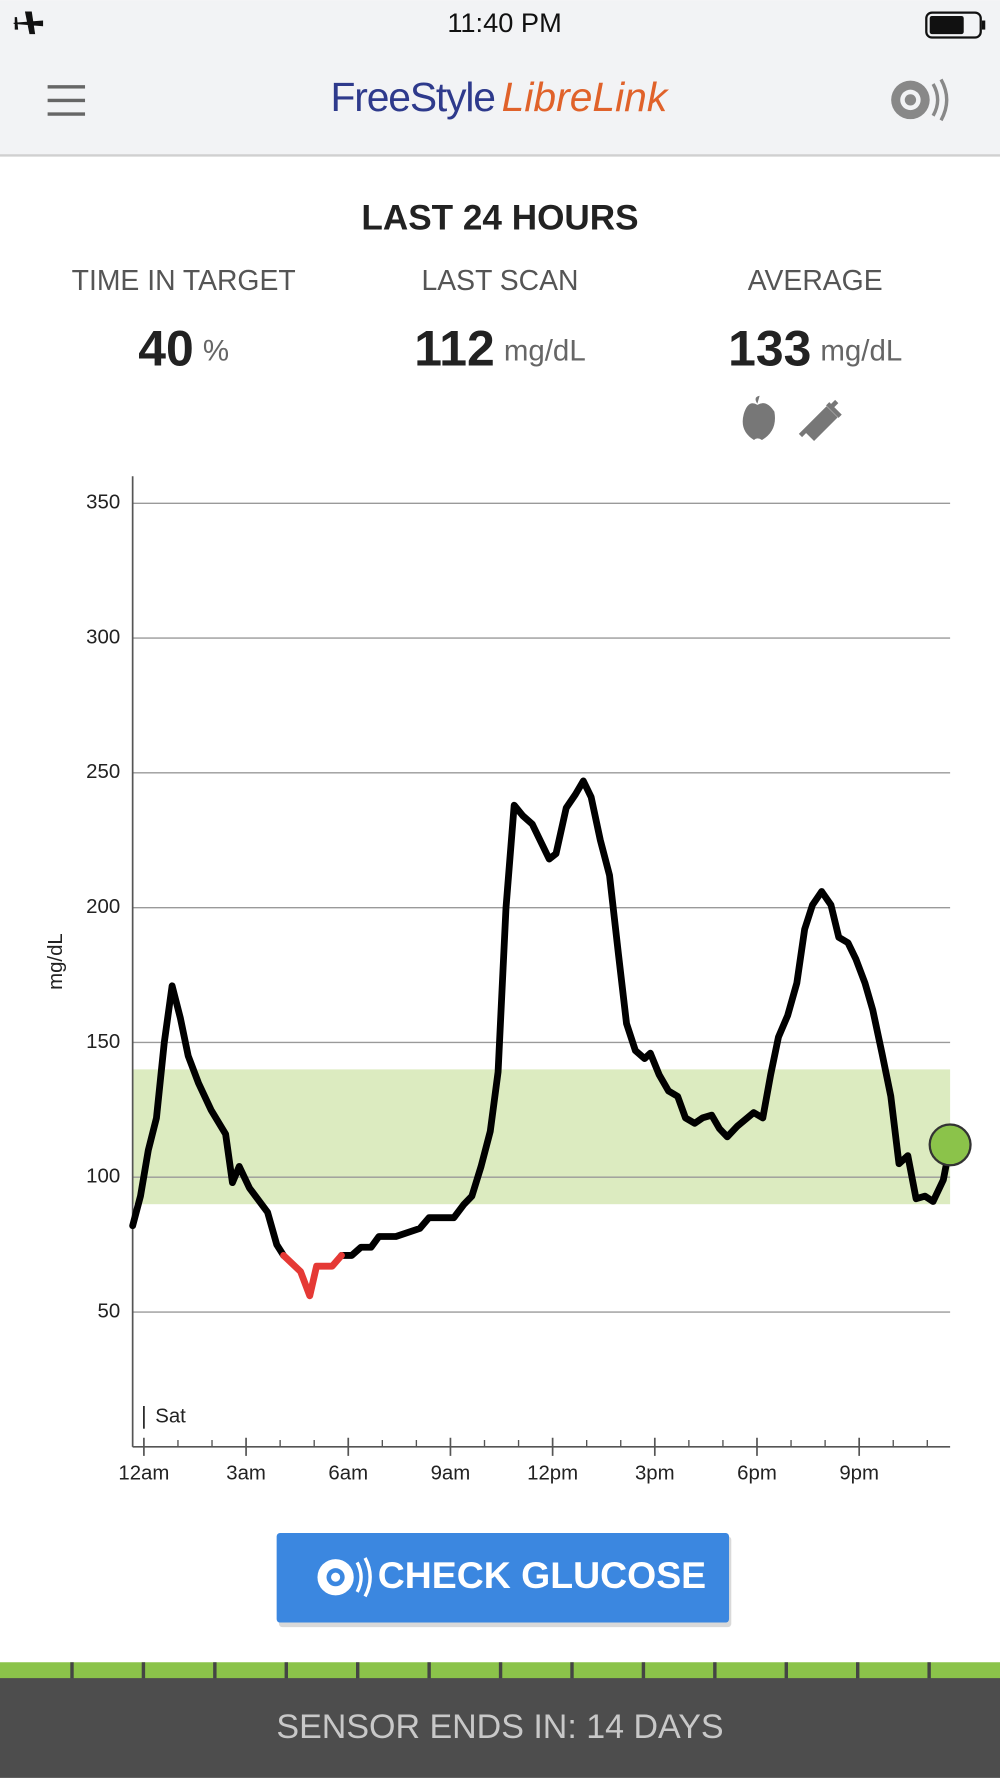 This screenshot has width=1000, height=1778. I want to click on x-tick-label: 12pm, so click(552, 1473).